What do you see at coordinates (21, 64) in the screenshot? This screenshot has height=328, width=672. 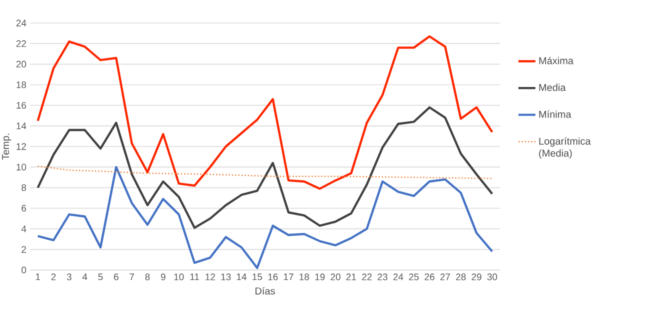 I see `y-tick-label: 20` at bounding box center [21, 64].